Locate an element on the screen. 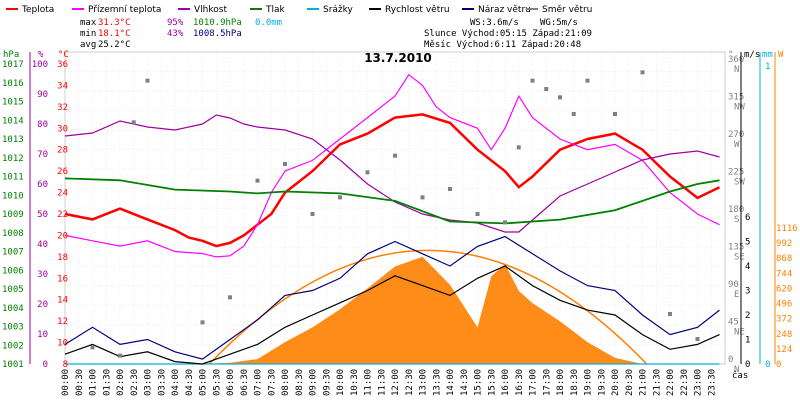  stat-min-hum: 43% is located at coordinates (175, 34).